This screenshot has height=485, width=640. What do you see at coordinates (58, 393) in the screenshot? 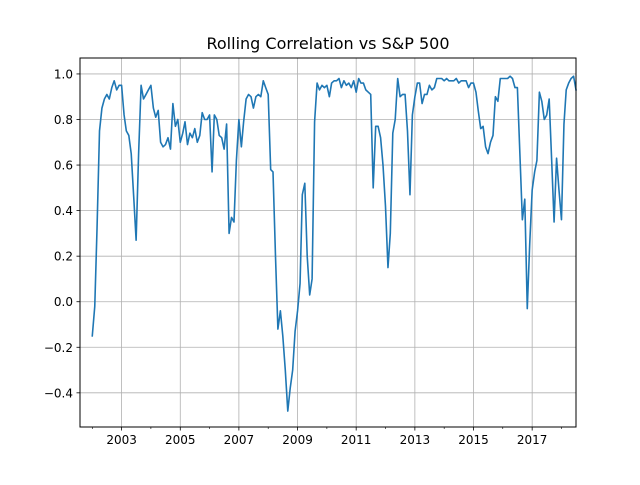
I see `y-tick-label: −0.4` at bounding box center [58, 393].